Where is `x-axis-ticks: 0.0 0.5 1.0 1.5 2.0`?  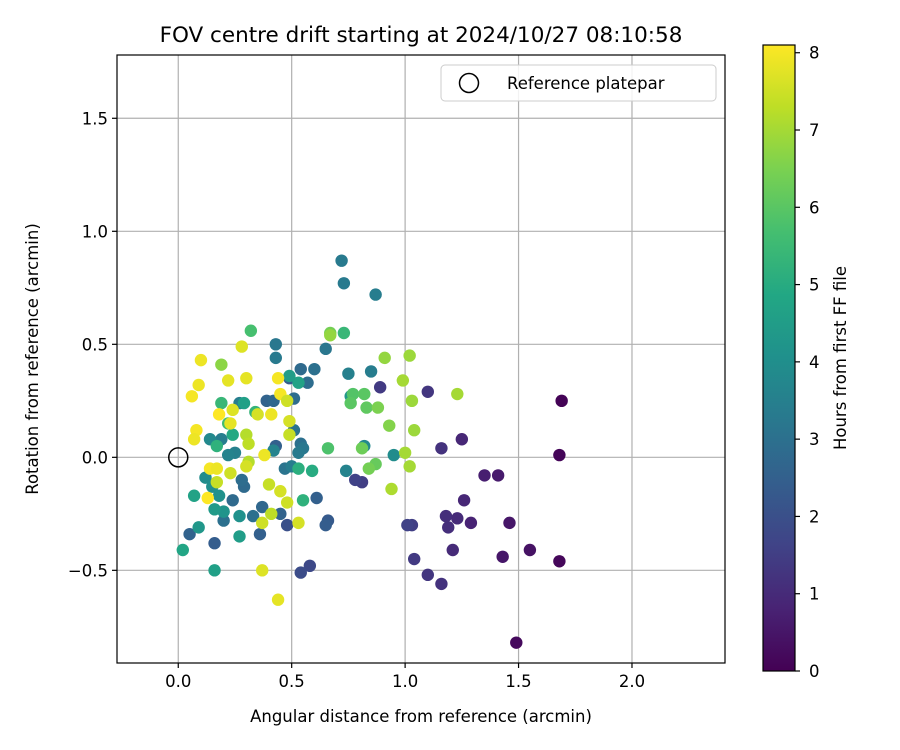
x-axis-ticks: 0.0 0.5 1.0 1.5 2.0 is located at coordinates (405, 677).